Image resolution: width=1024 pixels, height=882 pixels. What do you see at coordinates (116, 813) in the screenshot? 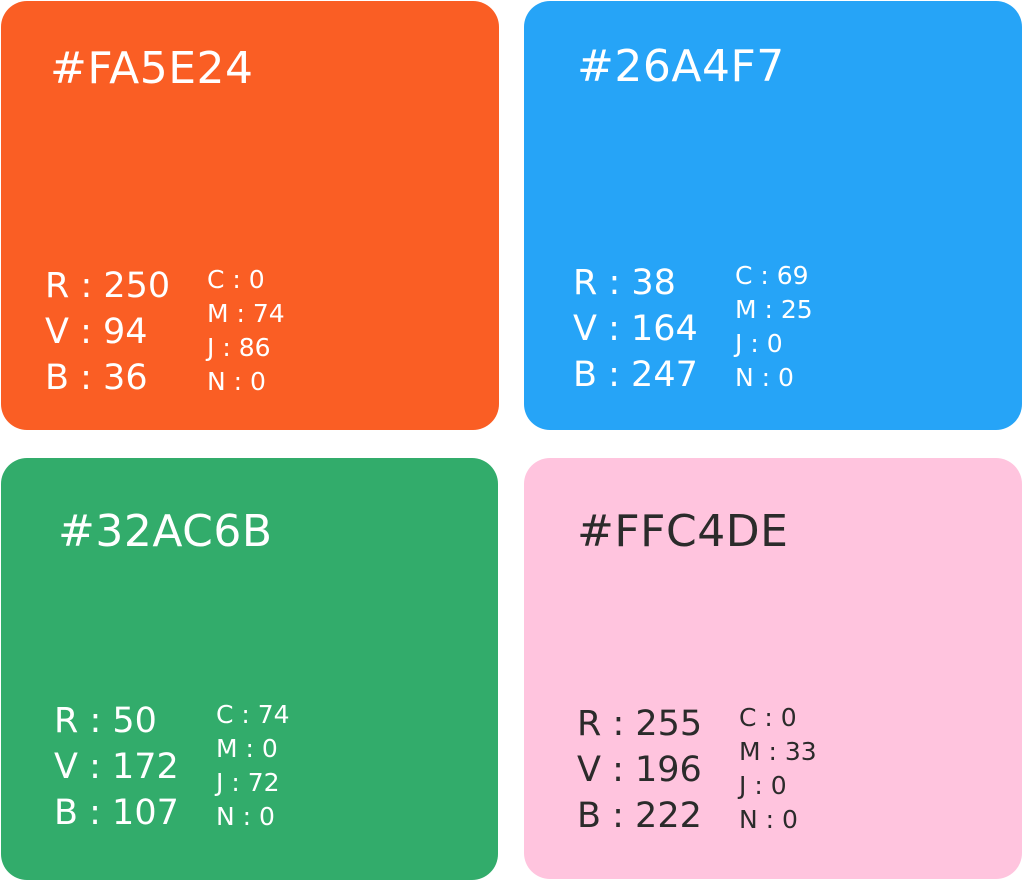
I see `rgb-blue: B : 107` at bounding box center [116, 813].